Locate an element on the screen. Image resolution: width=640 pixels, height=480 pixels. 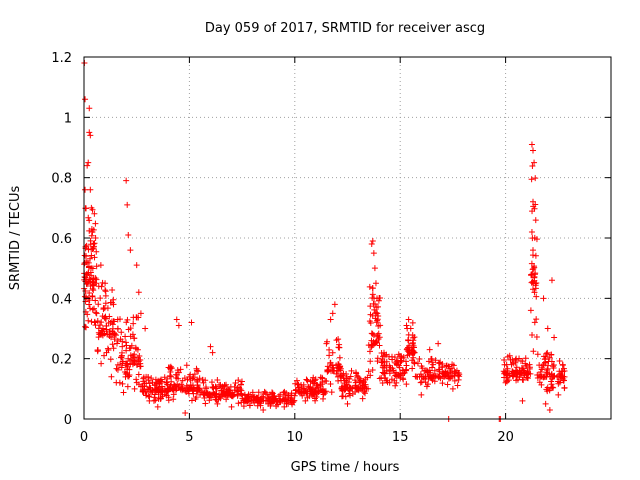
y-tick-label: 0.8 is located at coordinates (61, 179).